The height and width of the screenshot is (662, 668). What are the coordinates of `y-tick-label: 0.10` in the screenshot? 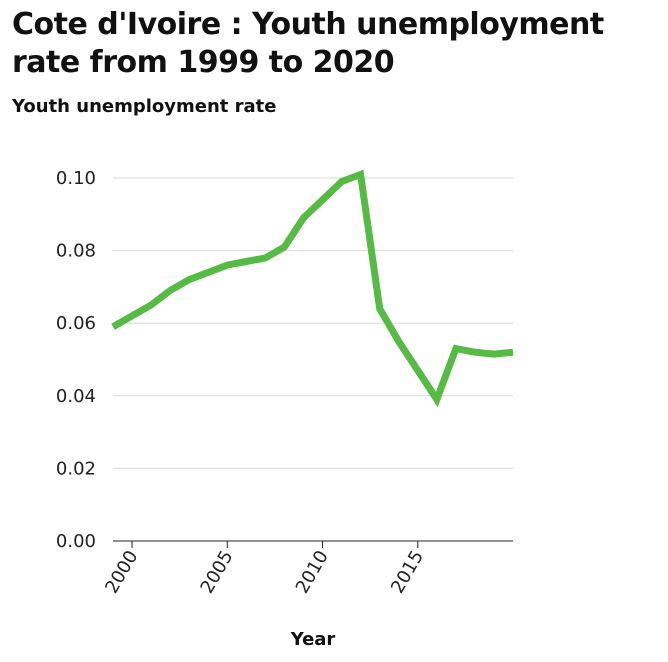 It's located at (76, 178).